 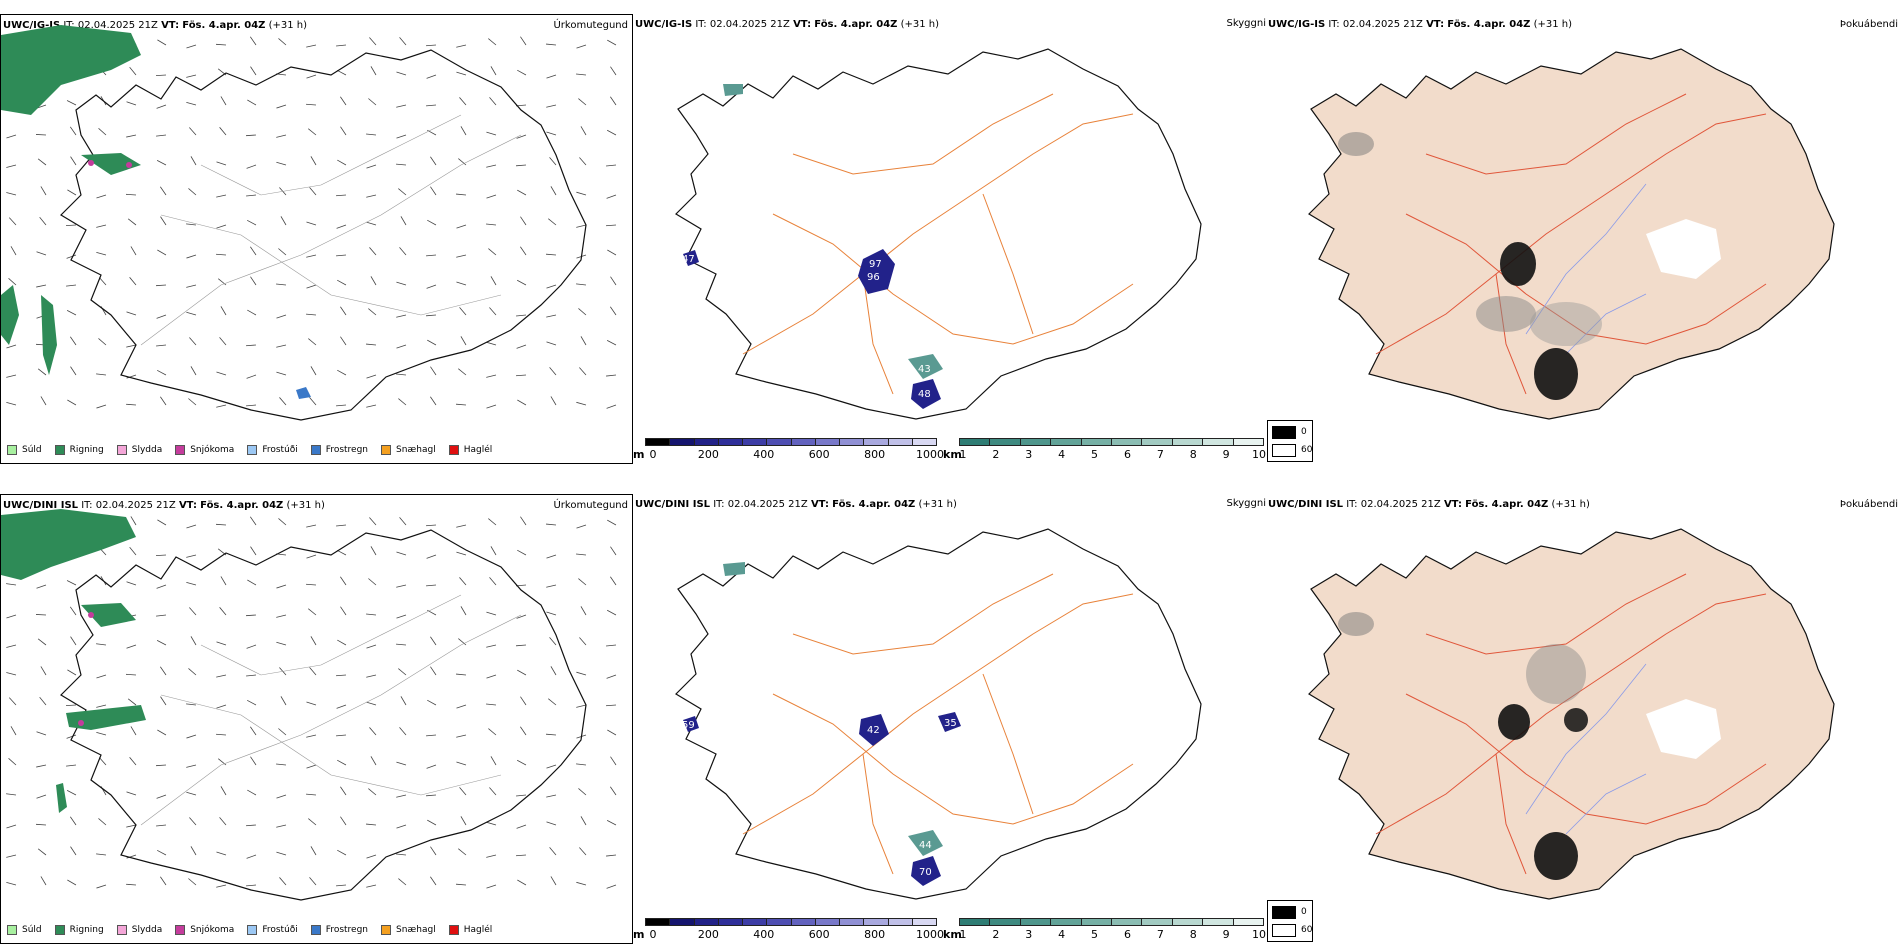 What do you see at coordinates (91, 615) in the screenshot?
I see `snow-spot` at bounding box center [91, 615].